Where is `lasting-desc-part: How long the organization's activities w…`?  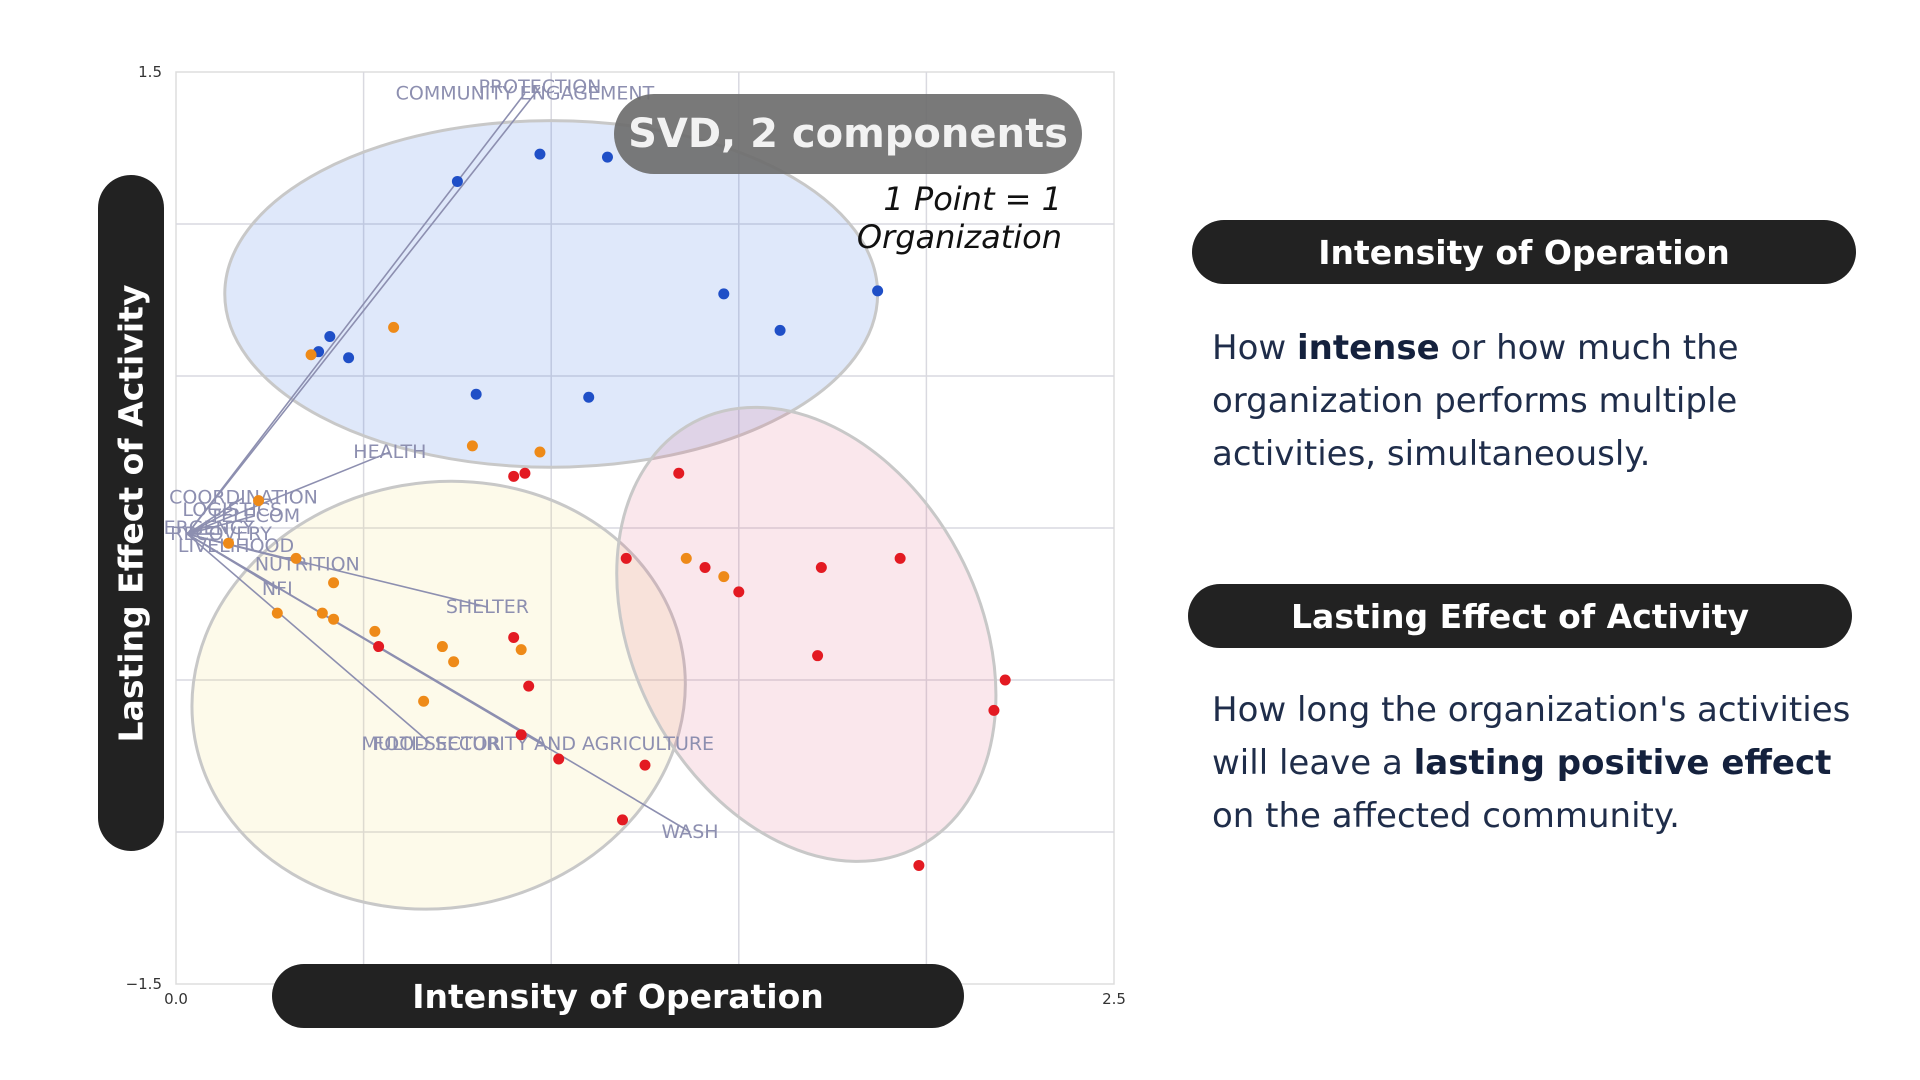
lasting-desc-part: How long the organization's activities w… is located at coordinates (1531, 736).